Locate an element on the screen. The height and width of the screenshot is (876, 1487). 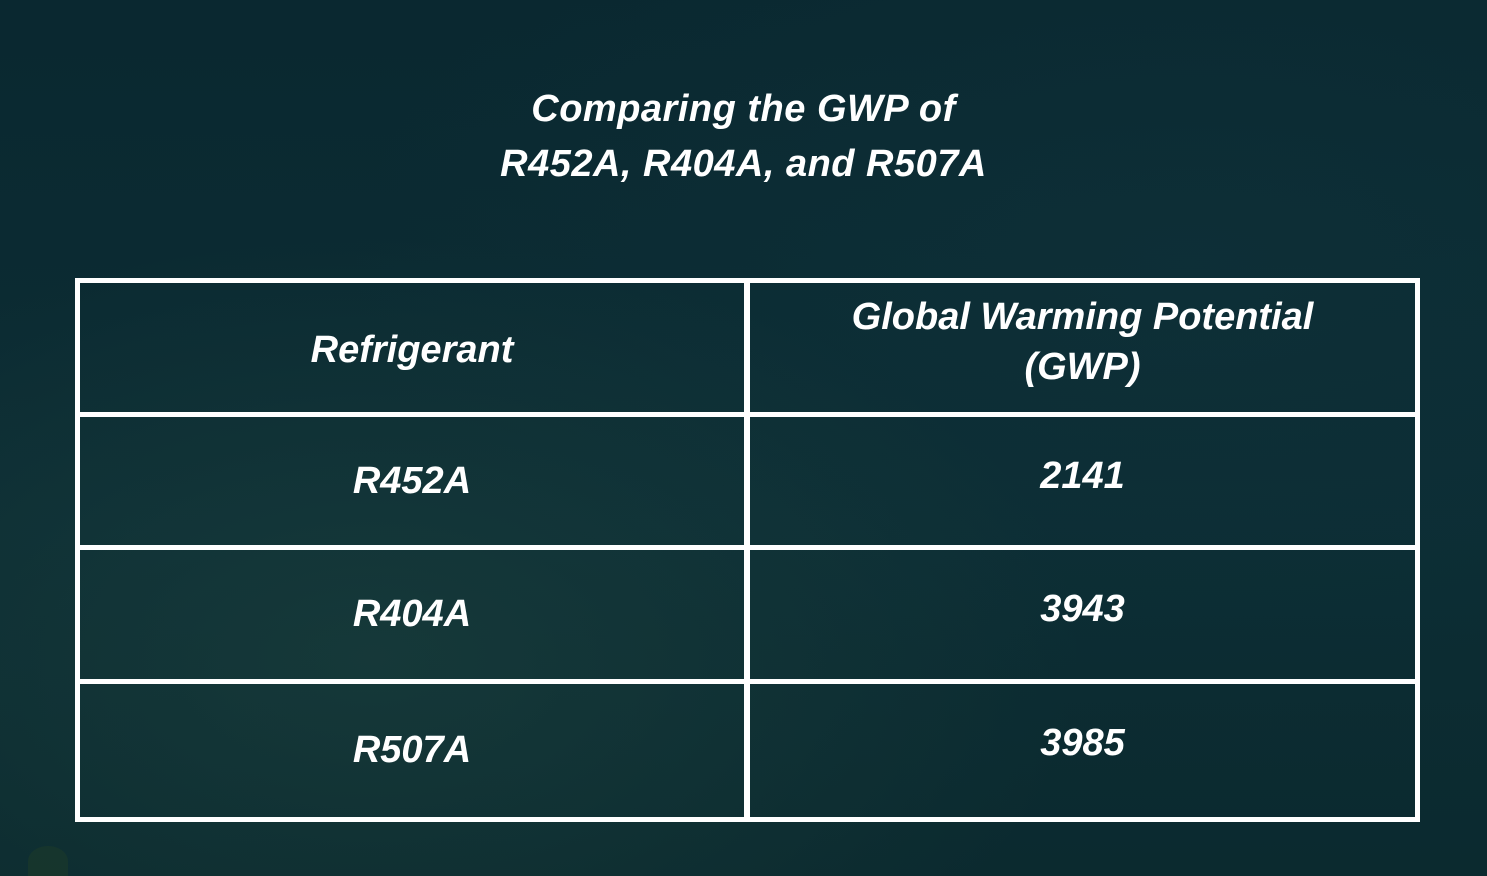
table-row-2-gwp: 3943 is located at coordinates (1082, 617).